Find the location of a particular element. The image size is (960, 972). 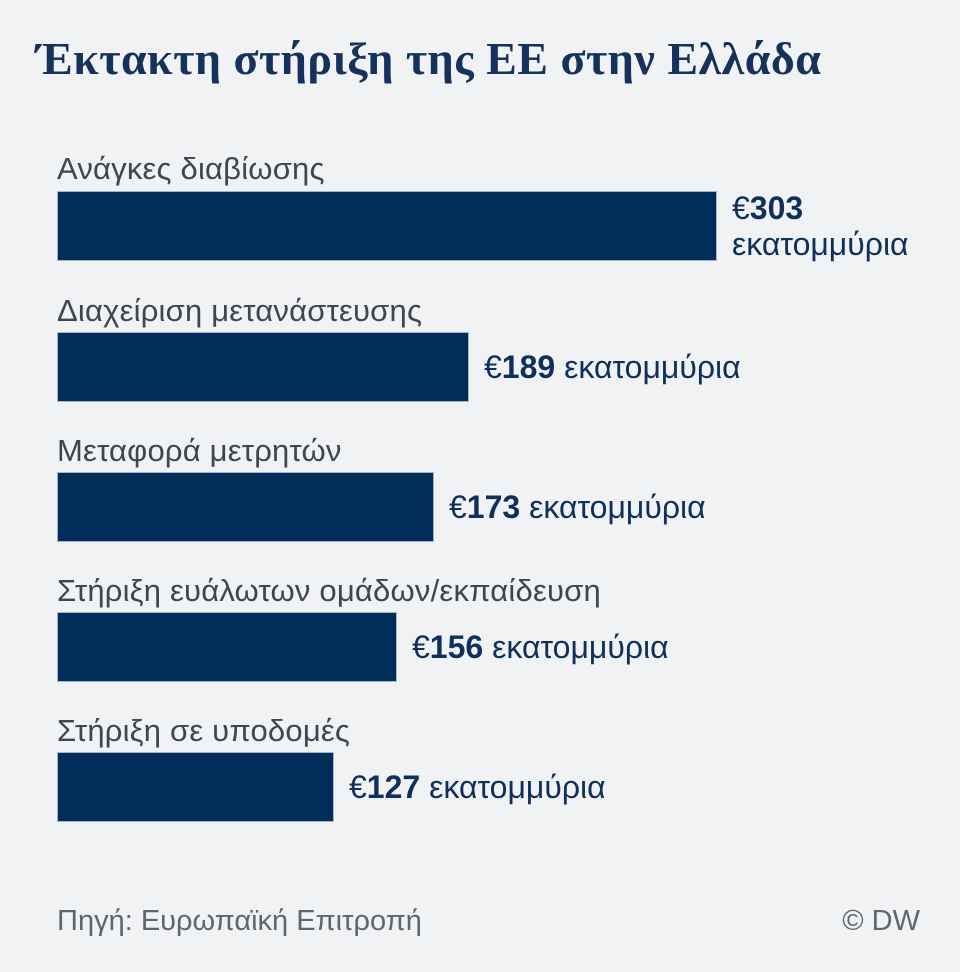

footer: Πηγή: Ευρωπαϊκή Επιτροπή © DW is located at coordinates (488, 921).